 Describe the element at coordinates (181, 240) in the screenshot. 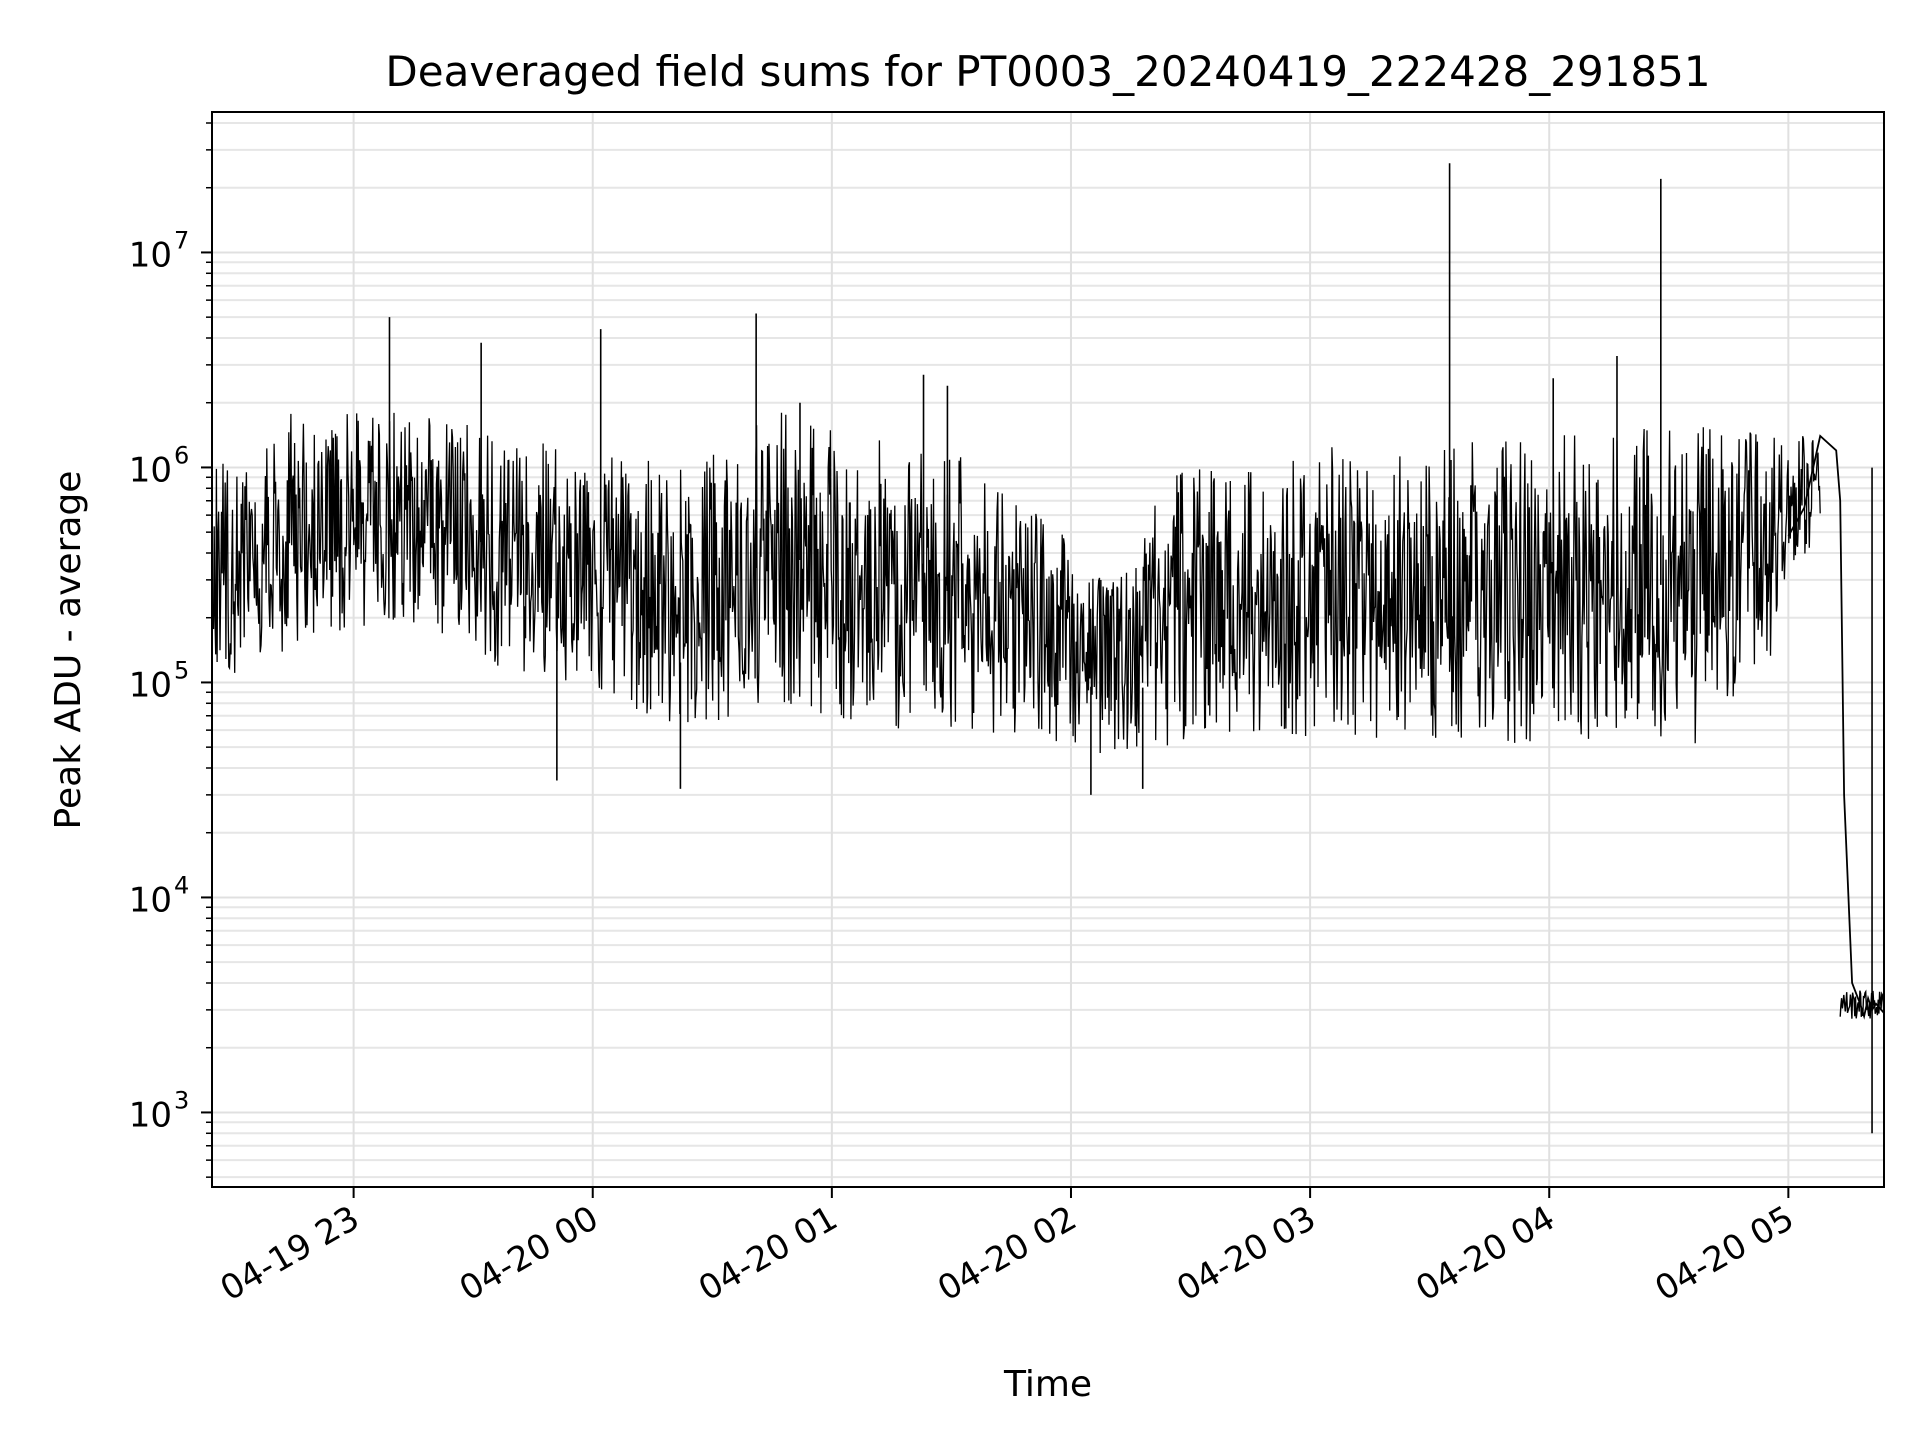

I see `y-tick-exponent: 7` at that location.